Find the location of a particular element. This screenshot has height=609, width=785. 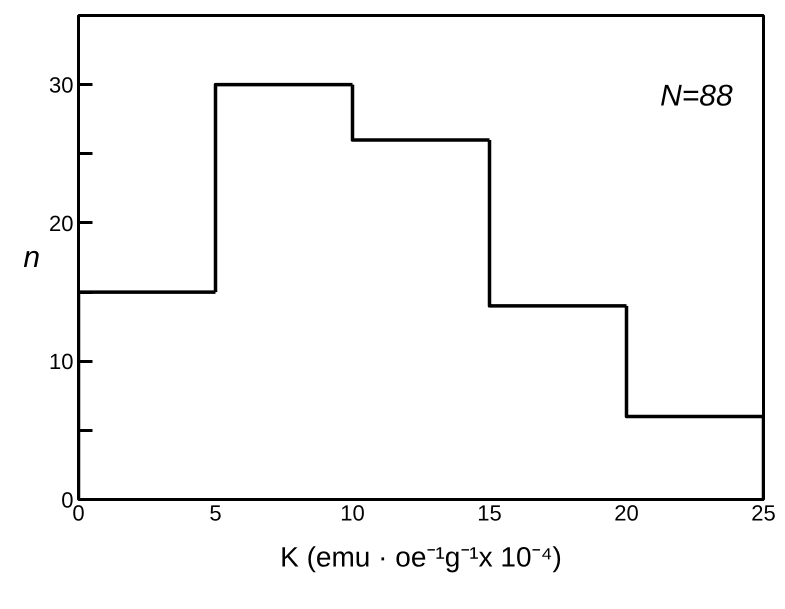

x-tick-label: 20 is located at coordinates (626, 513).